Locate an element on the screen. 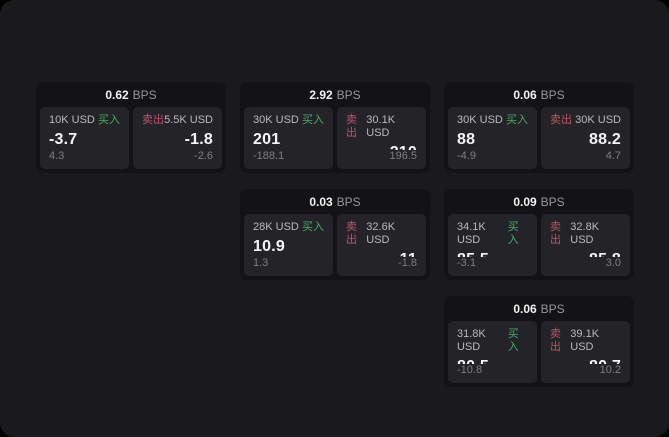 The image size is (669, 437). quote-card: 0.03 BPS 28K USD 买入 10.9 1.3 卖出 is located at coordinates (335, 234).